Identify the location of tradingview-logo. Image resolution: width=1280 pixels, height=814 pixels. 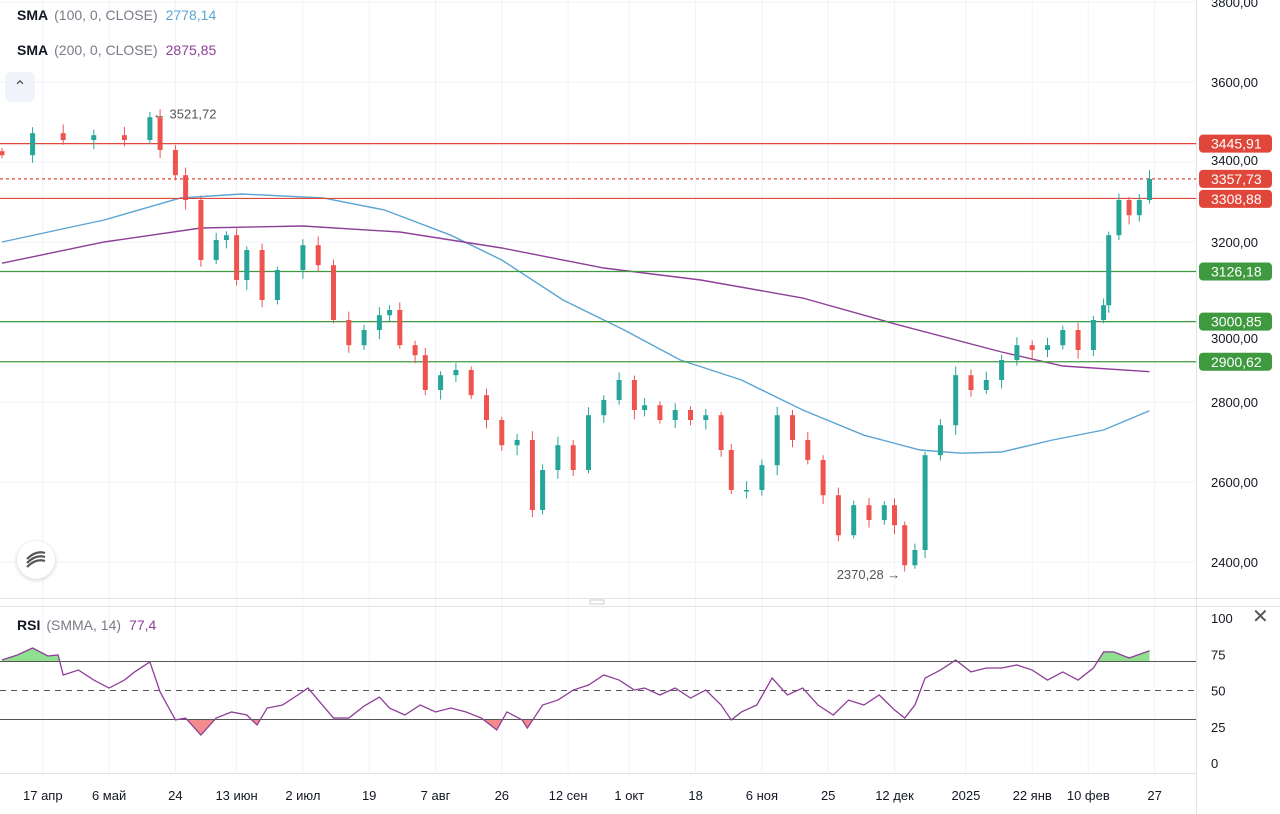
(36, 560).